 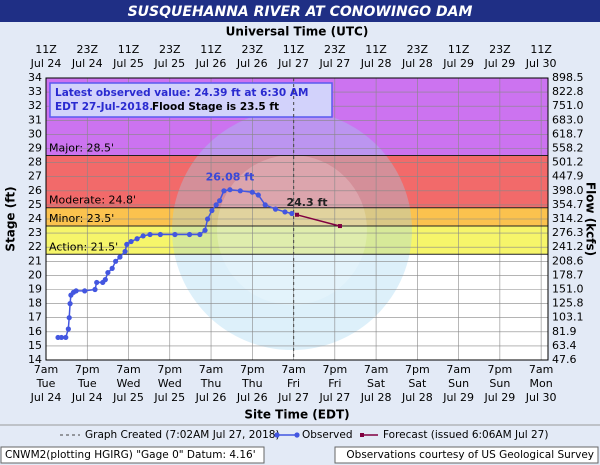 I want to click on y2-tick-label: 683.0, so click(x=568, y=119).